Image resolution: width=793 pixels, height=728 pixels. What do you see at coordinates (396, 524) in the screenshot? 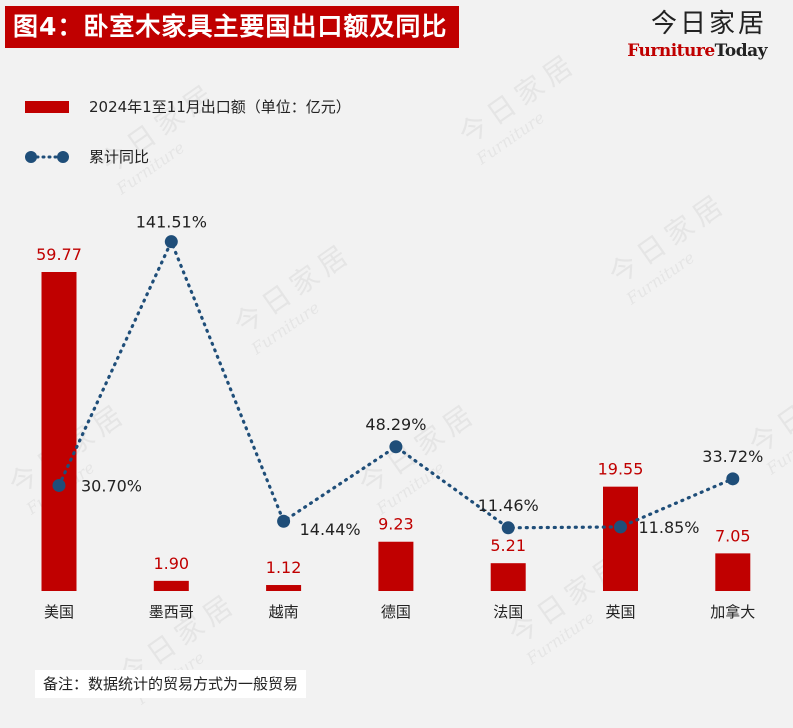
I see `bar-value-label: 9.23` at bounding box center [396, 524].